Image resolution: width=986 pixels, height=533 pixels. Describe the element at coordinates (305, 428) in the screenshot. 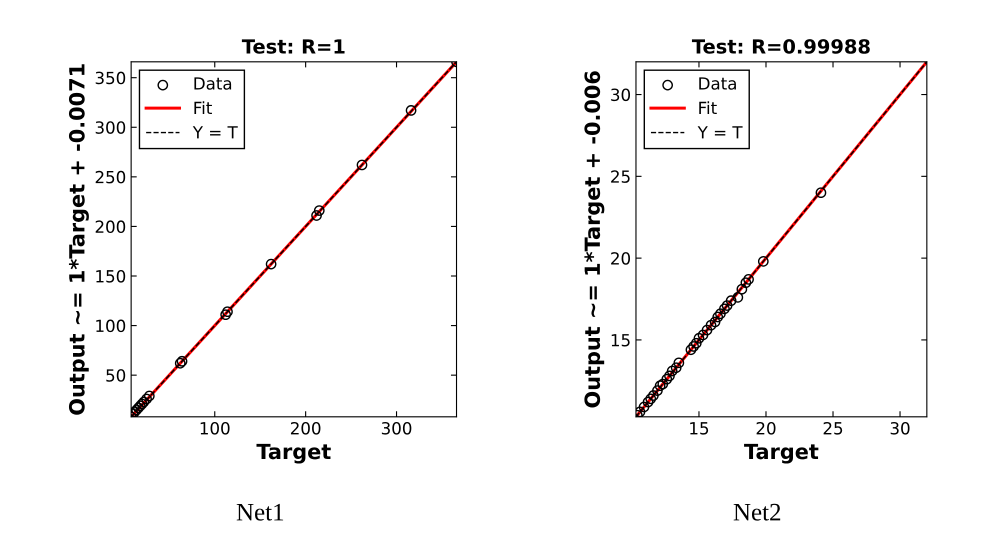

I see `x-tick-label: 200` at that location.